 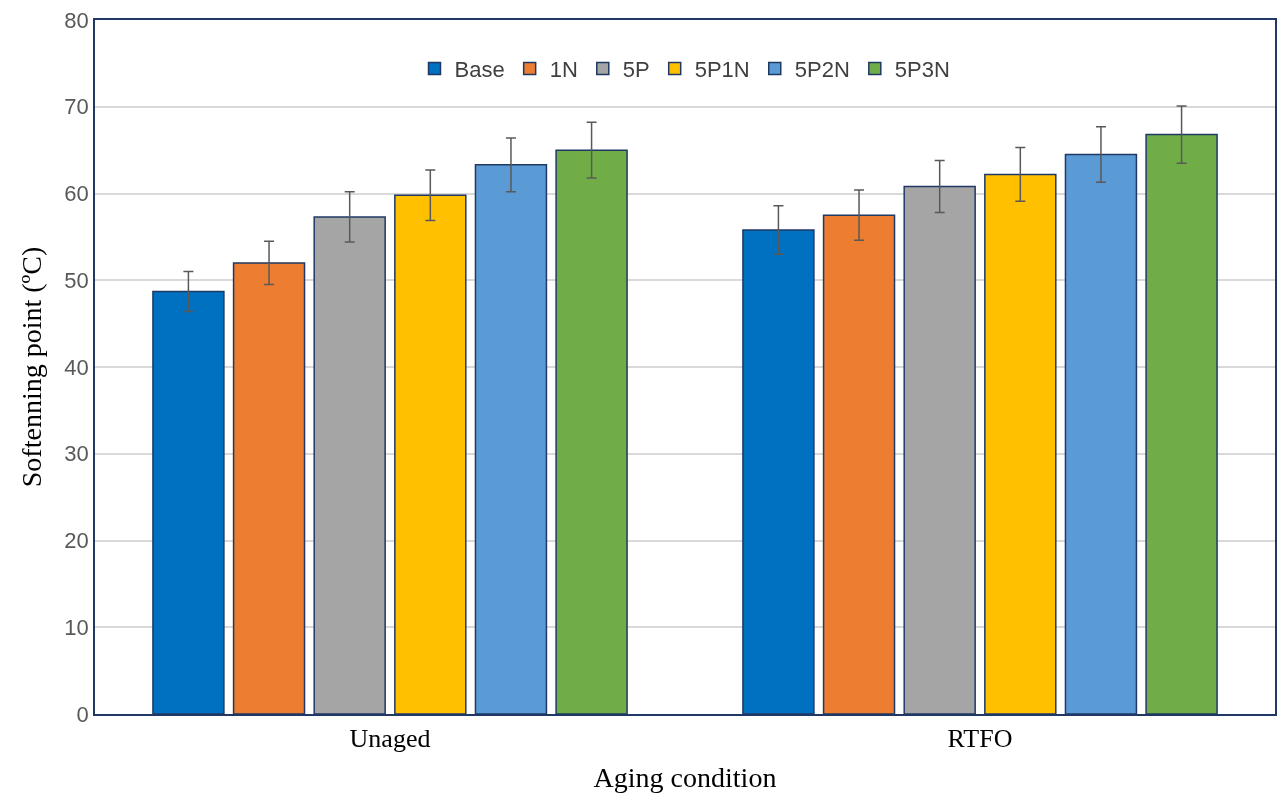 I want to click on legend-label: 5P2N, so click(x=822, y=69).